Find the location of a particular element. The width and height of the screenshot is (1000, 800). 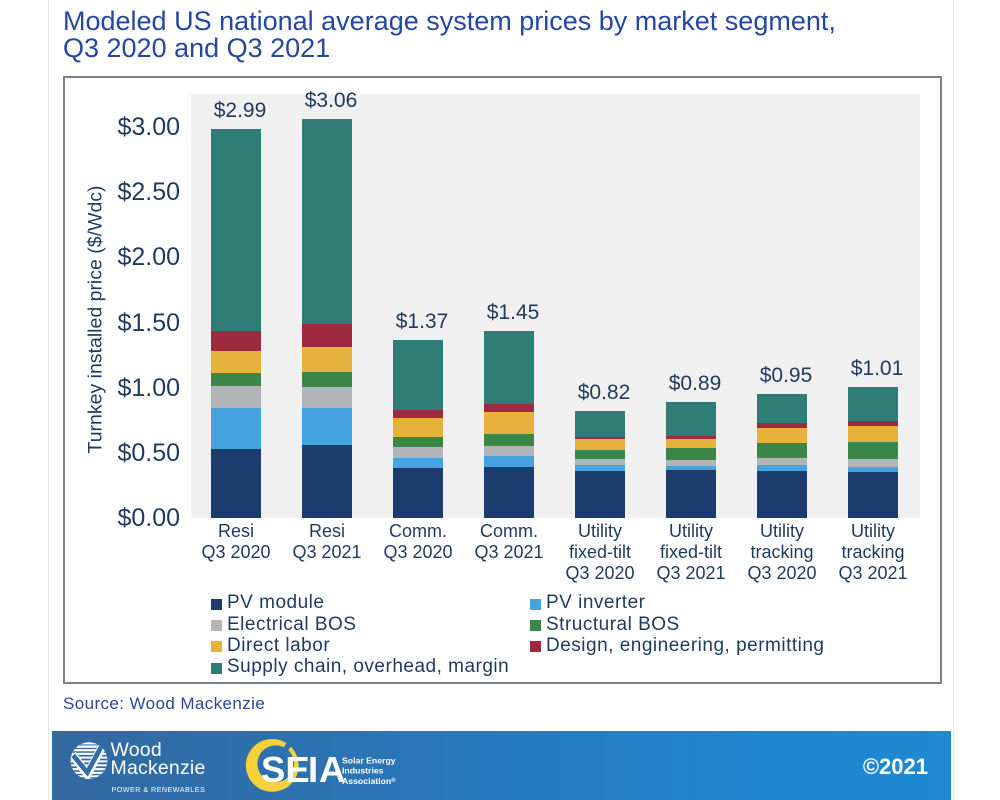

svg-text: Solar Energy is located at coordinates (369, 761).